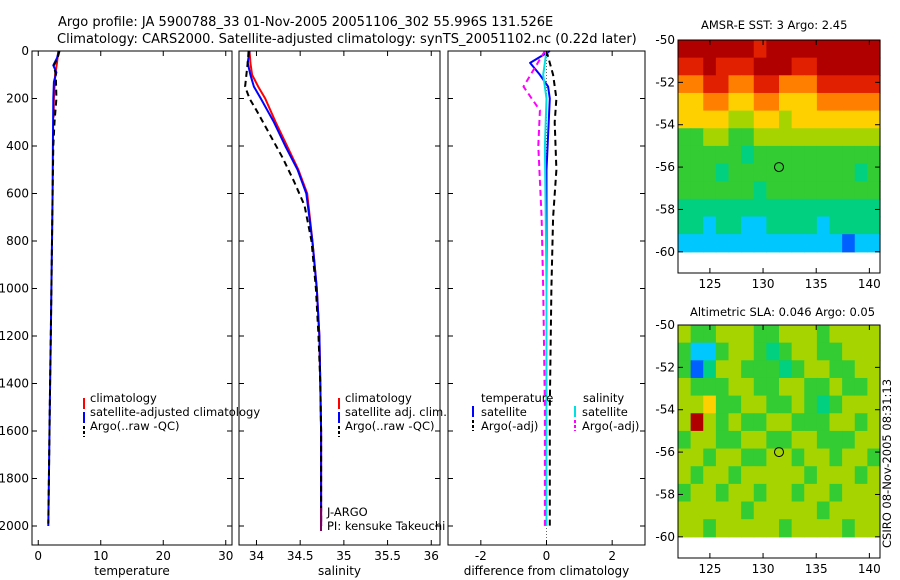 This screenshot has width=900, height=580. I want to click on y-tick-label: -54, so click(665, 125).